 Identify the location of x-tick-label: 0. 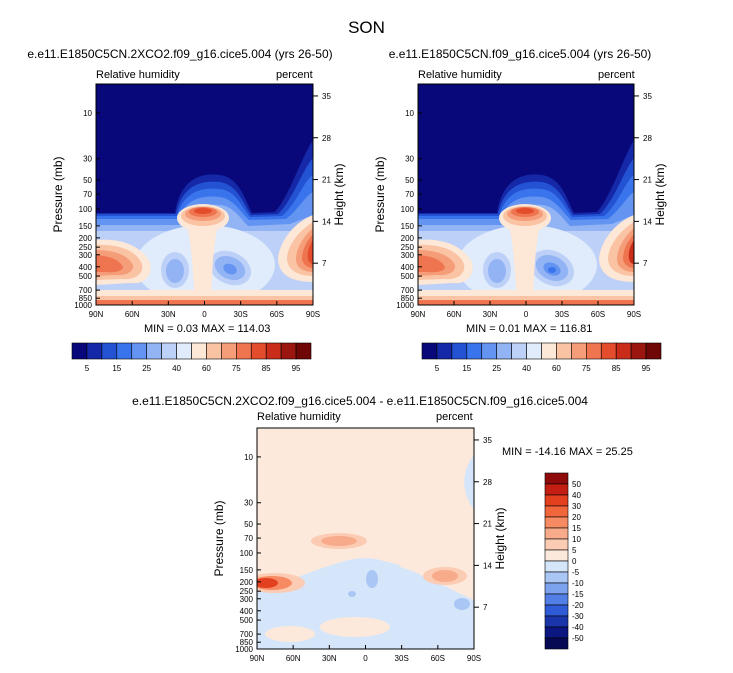
(526, 314).